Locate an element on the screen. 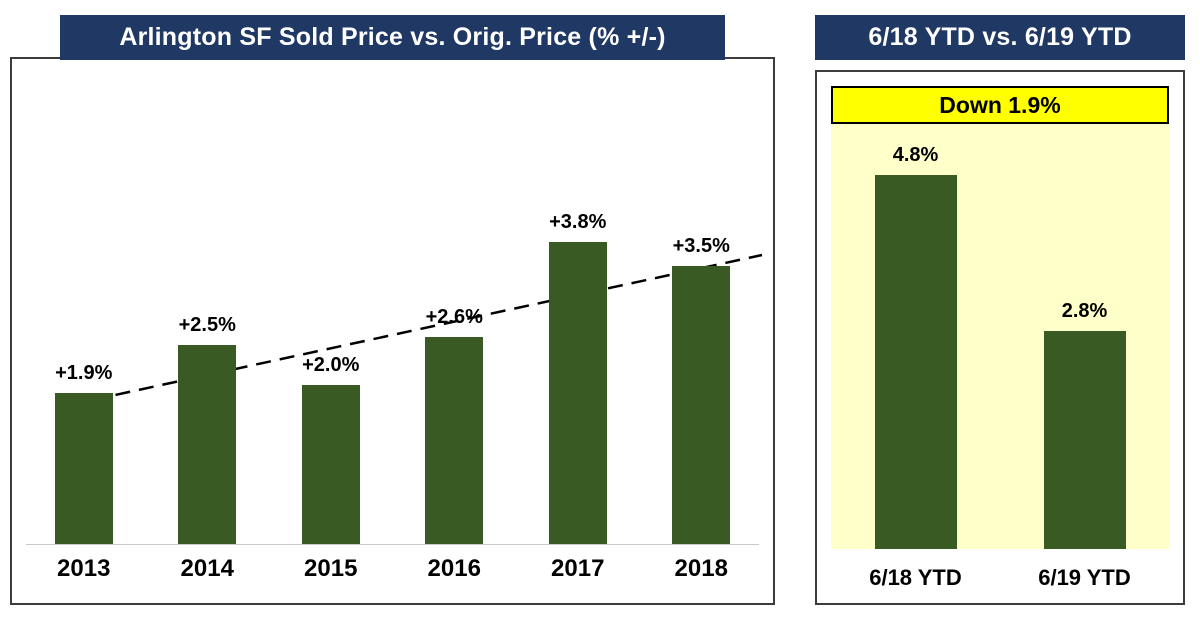 The image size is (1200, 624). bar-group: +2.6% is located at coordinates (455, 425).